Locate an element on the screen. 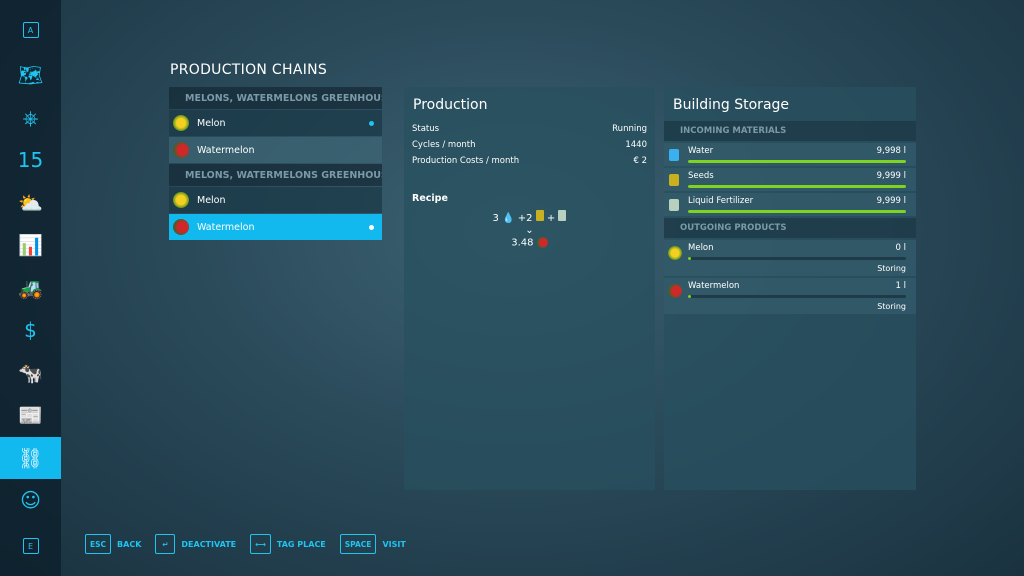 Image resolution: width=1024 pixels, height=576 pixels. footer-actions: ESC BACK ↵ DEACTIVATE ⟷ TAG PLACE SPACE VISIT is located at coordinates (245, 544).